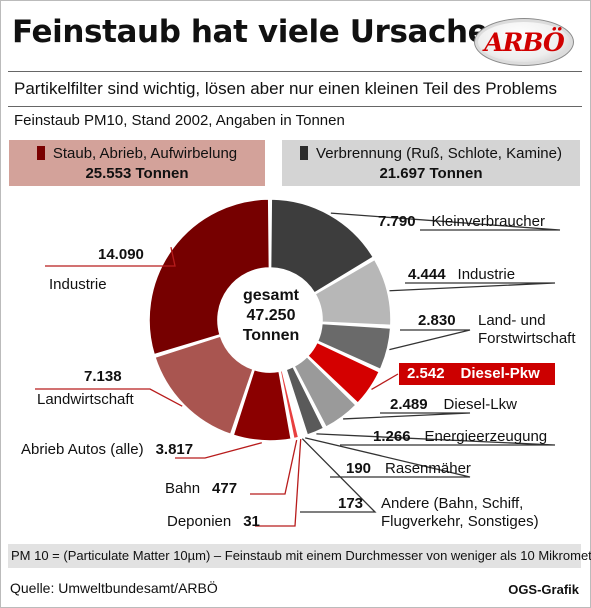 The width and height of the screenshot is (591, 608). What do you see at coordinates (85, 399) in the screenshot?
I see `slice-category: Landwirtschaft` at bounding box center [85, 399].